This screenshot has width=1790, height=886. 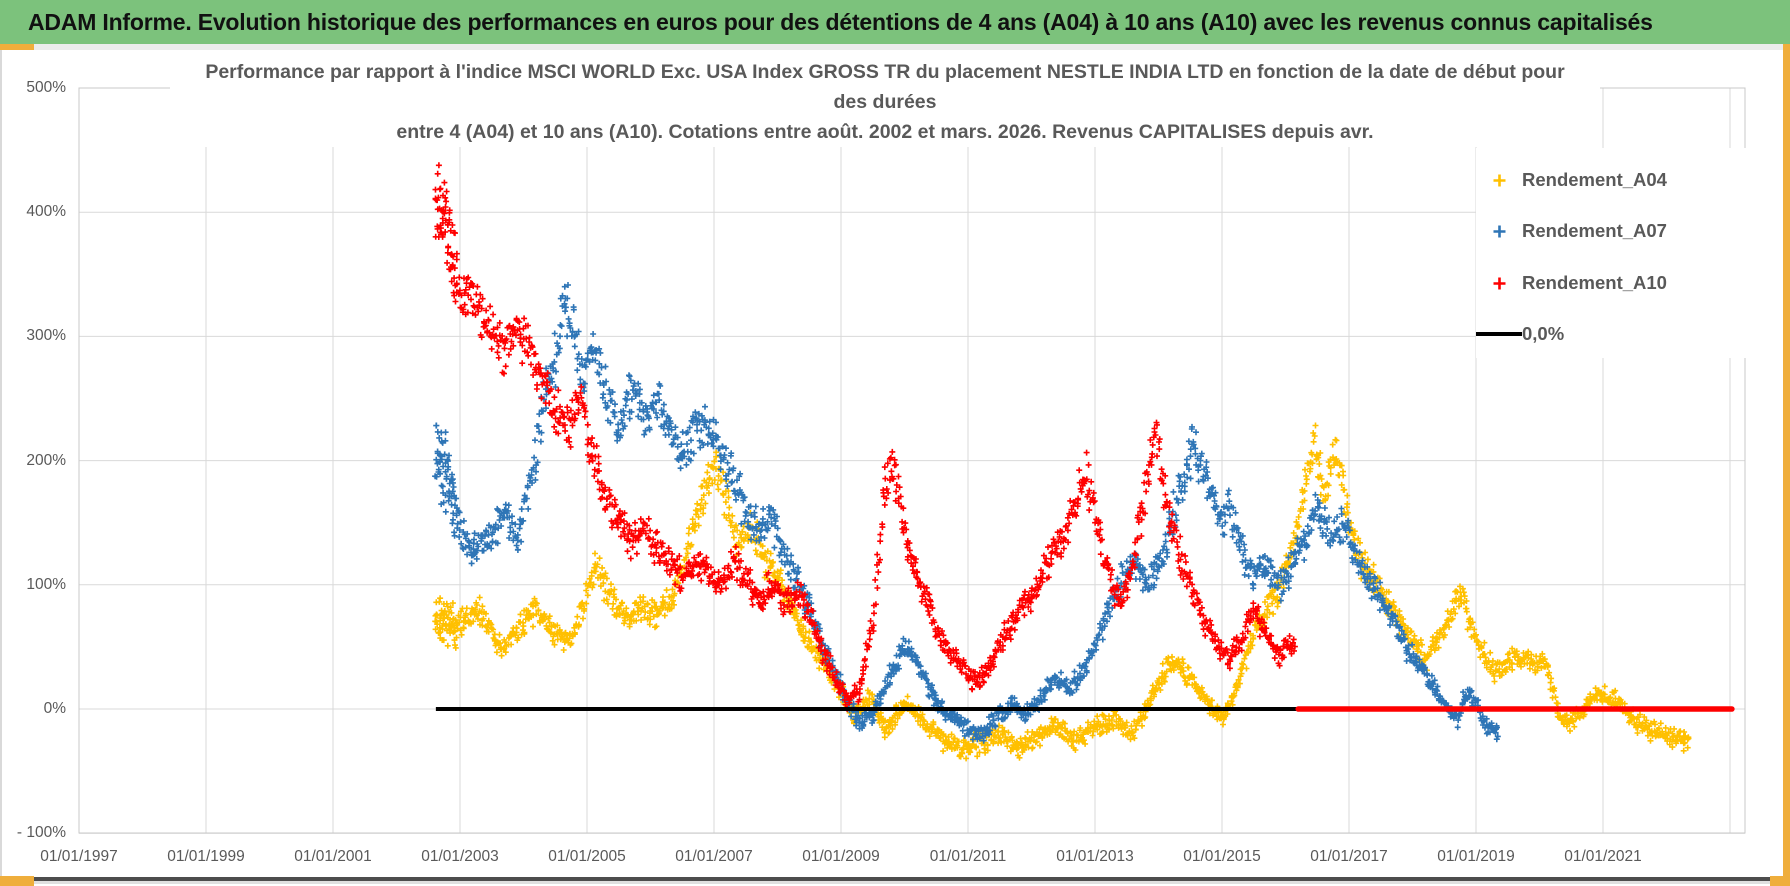 I want to click on x-axis-label: 01/01/2015, so click(x=1222, y=856).